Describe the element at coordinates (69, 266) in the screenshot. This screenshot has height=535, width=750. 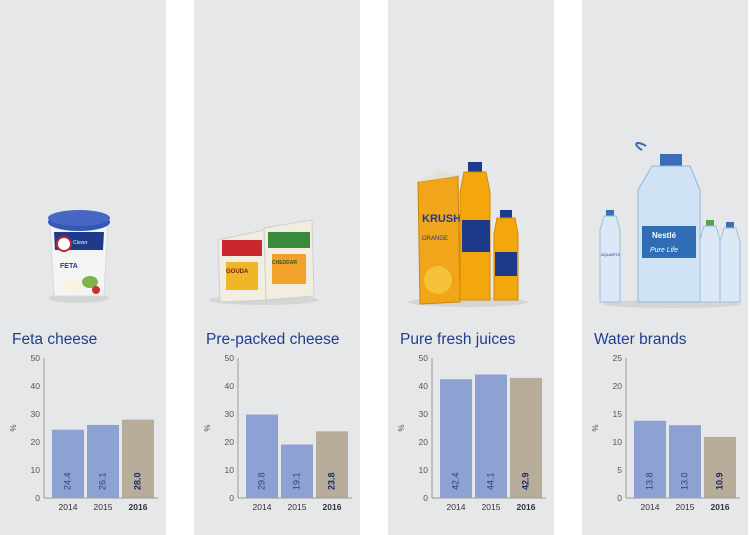
I see `feta-label-text: FETA` at that location.